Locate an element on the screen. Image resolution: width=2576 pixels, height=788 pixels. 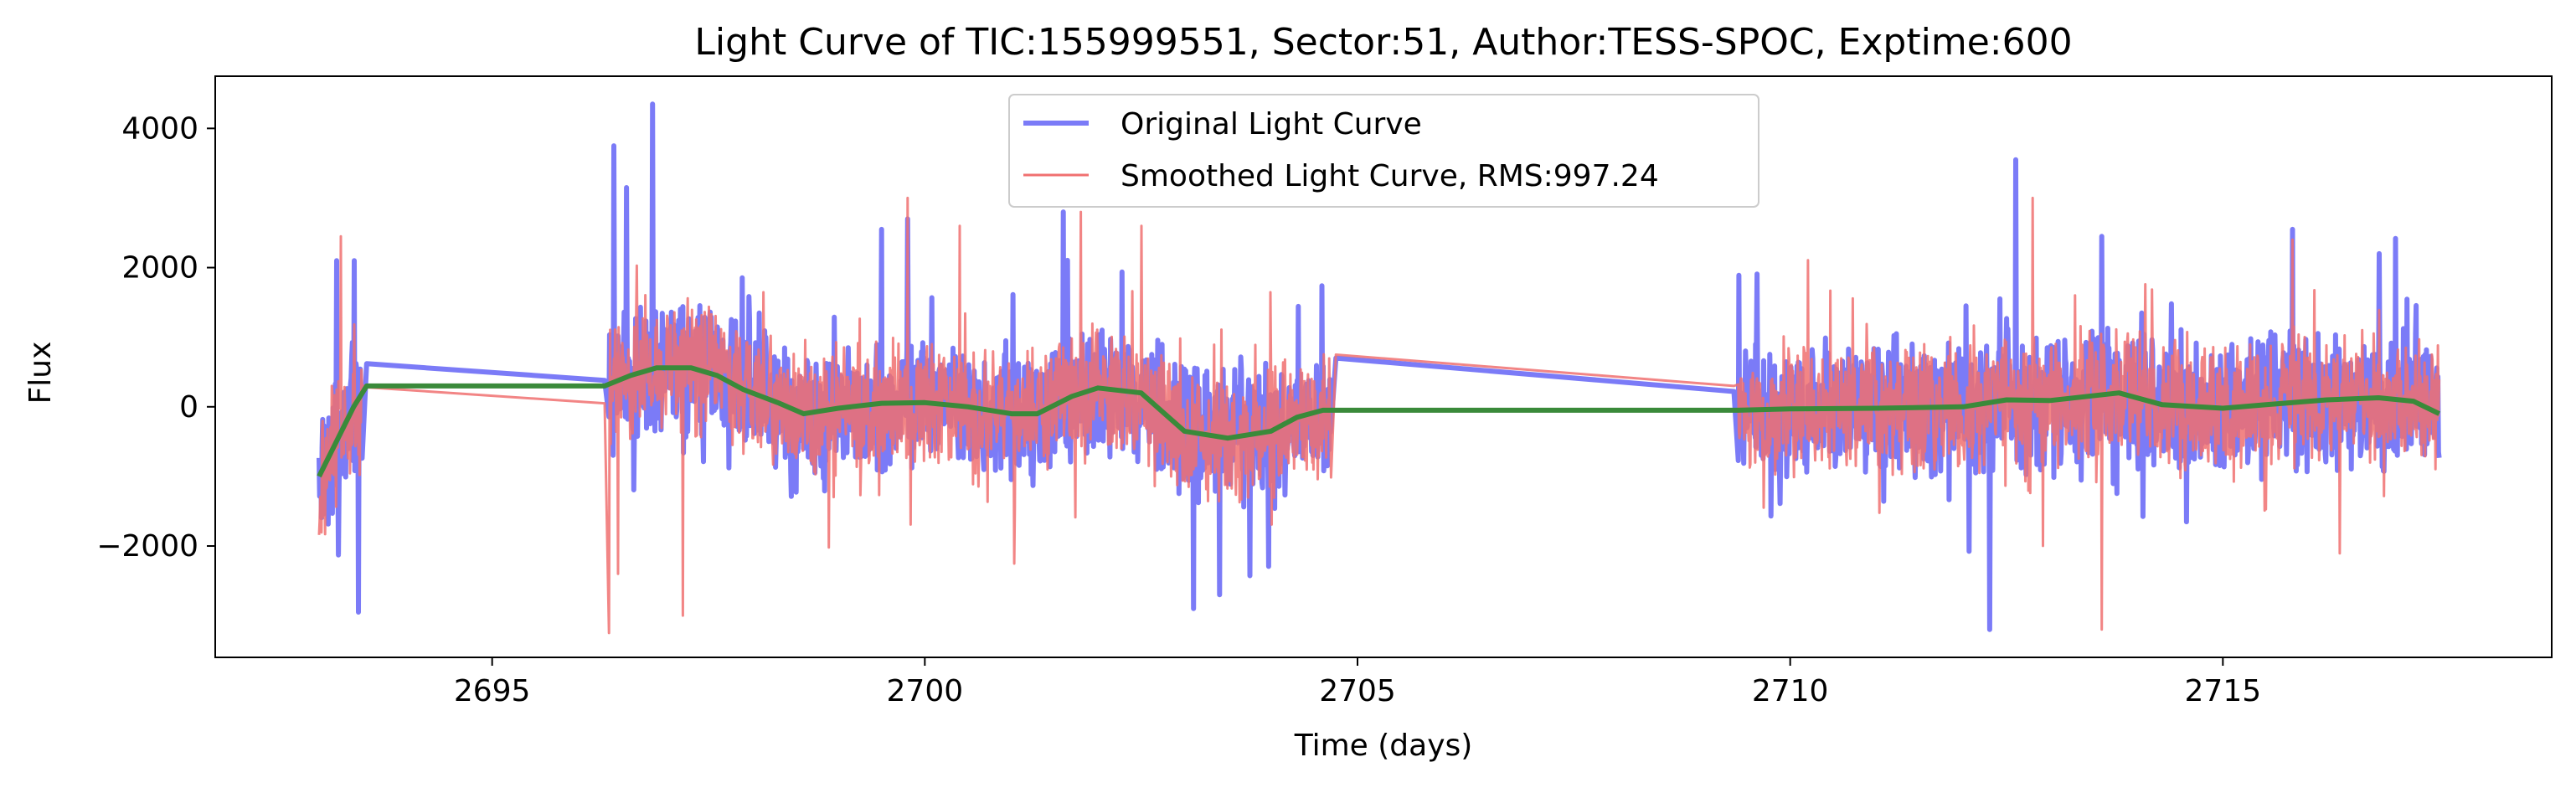
series-trend-line is located at coordinates (1379, 421).